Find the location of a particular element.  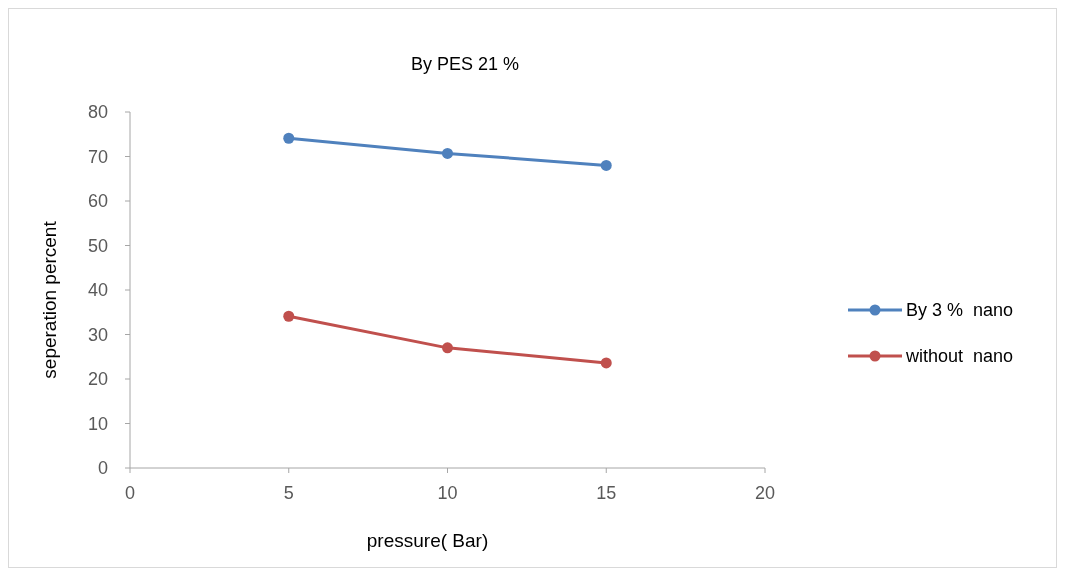

y-tick-label: 50 is located at coordinates (97, 245).